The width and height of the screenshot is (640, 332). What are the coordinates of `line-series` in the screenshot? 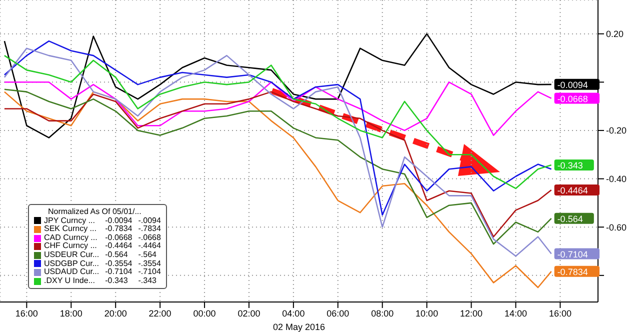 It's located at (278, 108).